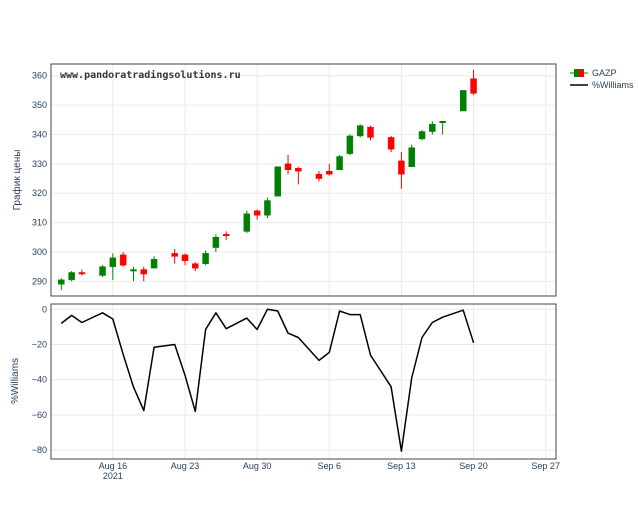  Describe the element at coordinates (150, 75) in the screenshot. I see `watermark-text: www.pandoratradingsolutions.ru` at that location.